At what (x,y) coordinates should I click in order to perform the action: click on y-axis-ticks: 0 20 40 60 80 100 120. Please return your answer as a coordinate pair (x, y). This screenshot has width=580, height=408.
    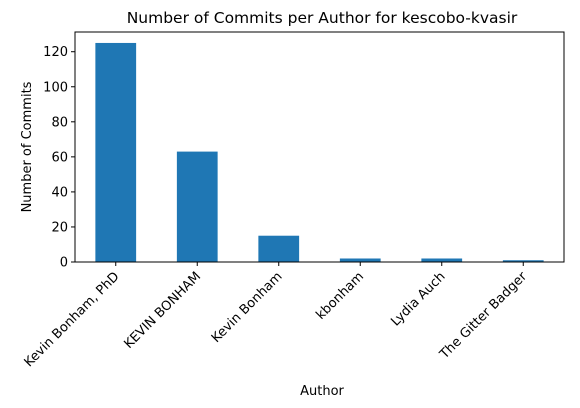
    Looking at the image, I should click on (59, 158).